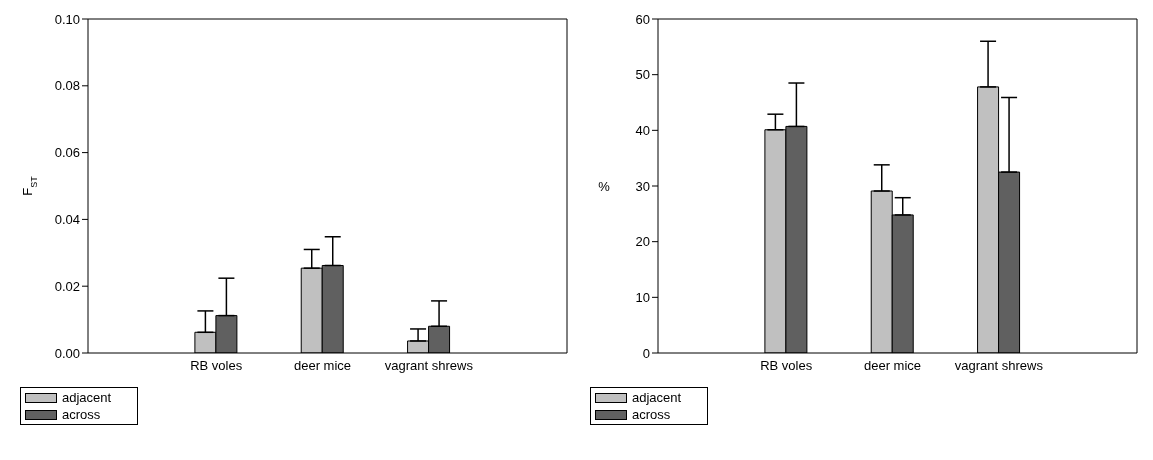 The image size is (1153, 460). Describe the element at coordinates (67, 286) in the screenshot. I see `y-tick-label: 0.02` at that location.